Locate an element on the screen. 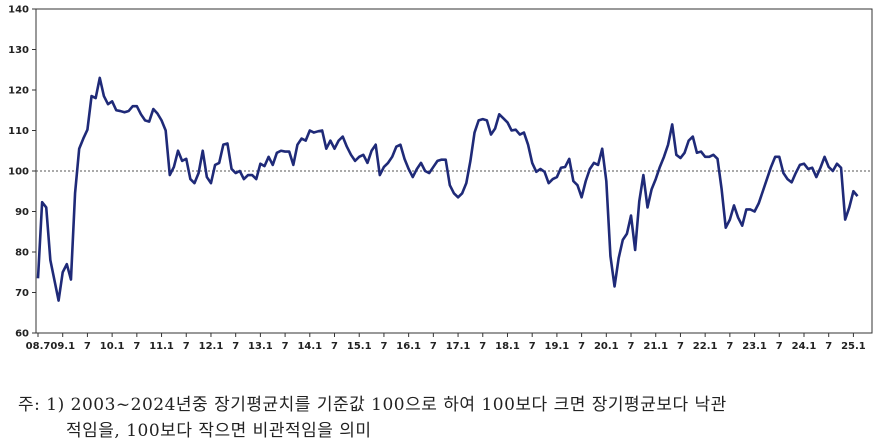 The height and width of the screenshot is (444, 882). x-tick-label: 09.1 is located at coordinates (62, 345).